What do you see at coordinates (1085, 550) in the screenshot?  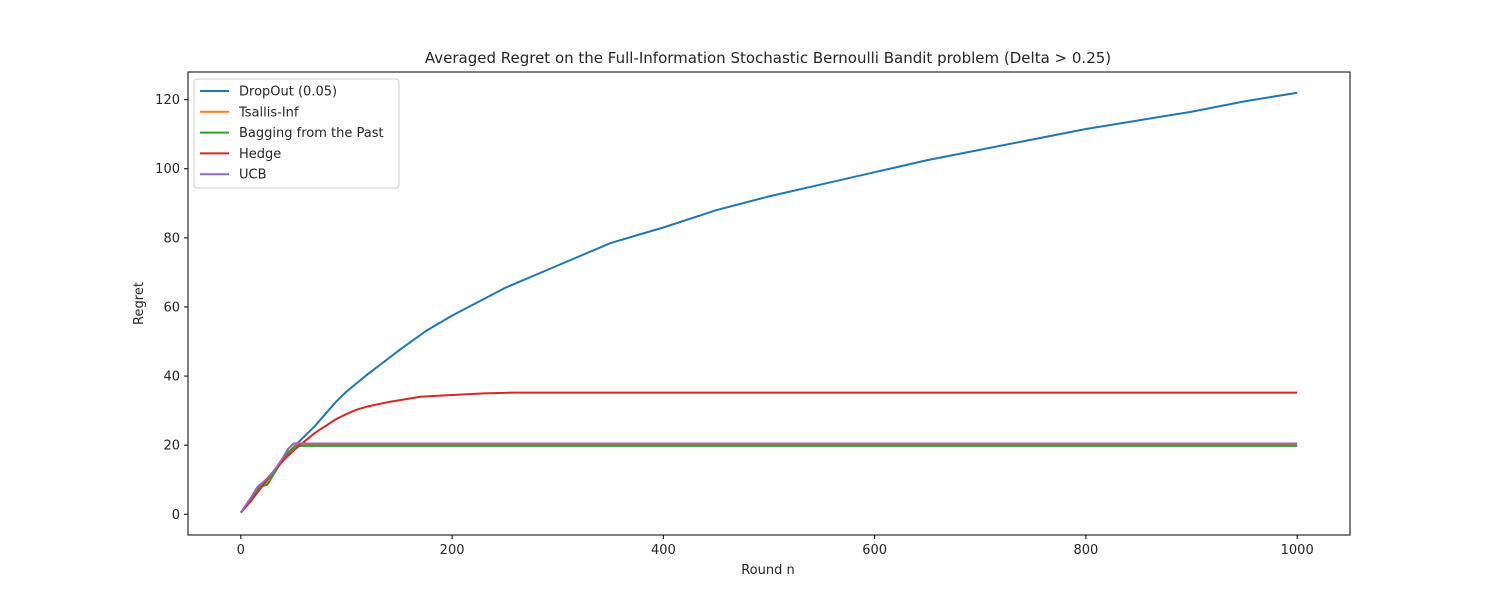 I see `x-tick-label: 800` at bounding box center [1085, 550].